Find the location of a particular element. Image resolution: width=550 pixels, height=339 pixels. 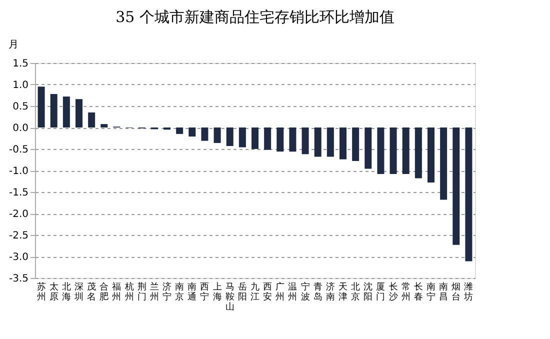

x-tick-label: 上海 is located at coordinates (217, 292).